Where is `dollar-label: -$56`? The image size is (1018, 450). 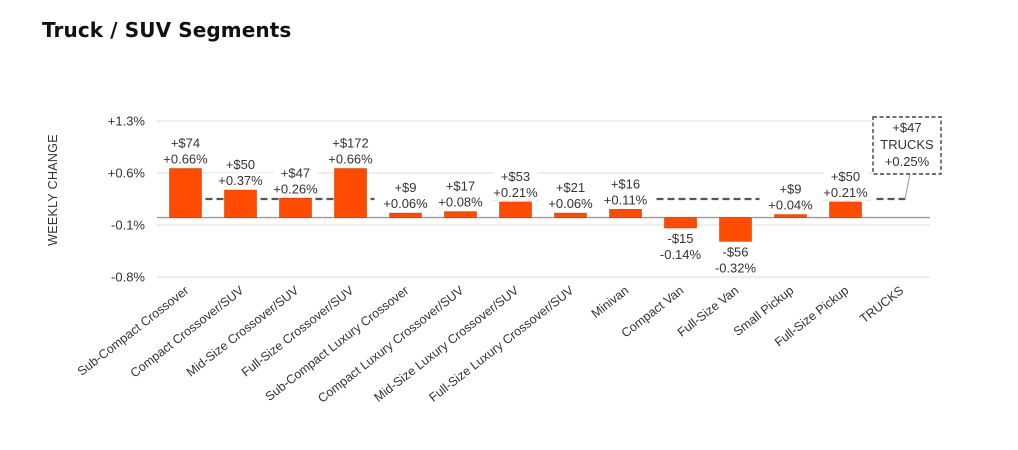
dollar-label: -$56 is located at coordinates (735, 251).